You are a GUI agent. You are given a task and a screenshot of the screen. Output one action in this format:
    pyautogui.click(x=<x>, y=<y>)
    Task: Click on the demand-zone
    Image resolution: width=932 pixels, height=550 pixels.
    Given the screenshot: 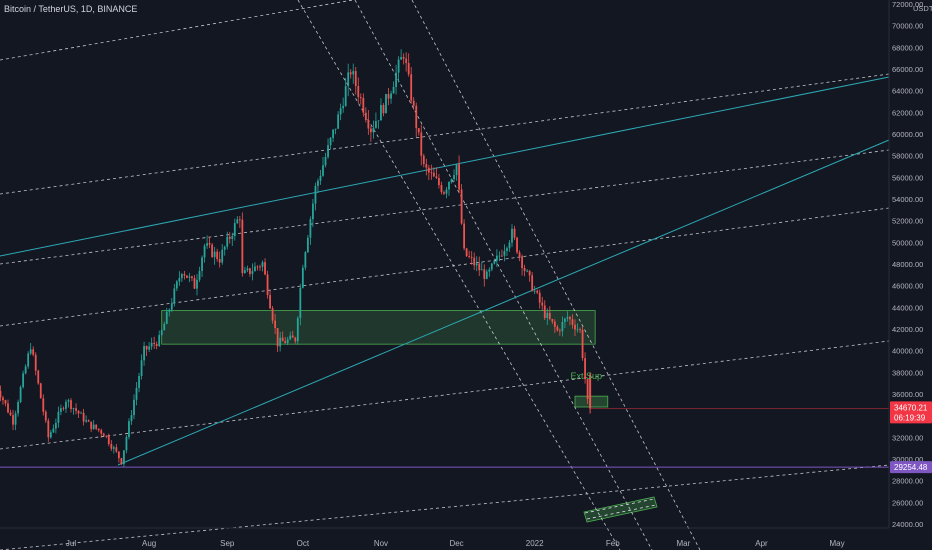 What is the action you would take?
    pyautogui.click(x=378, y=327)
    